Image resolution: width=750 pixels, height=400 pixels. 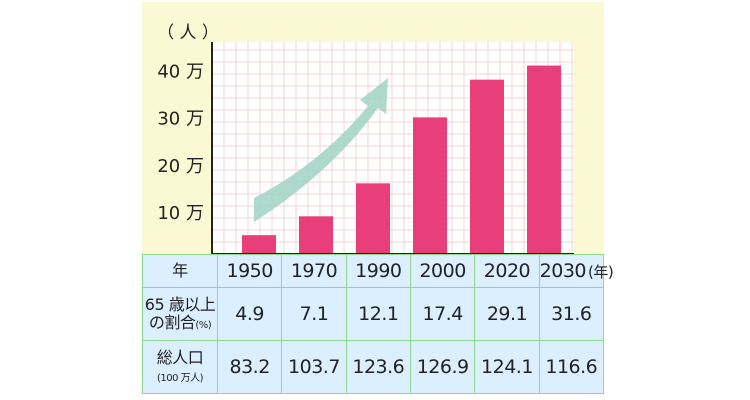 What do you see at coordinates (180, 305) in the screenshot?
I see `elderly-label-line1: 65 歳以上` at bounding box center [180, 305].